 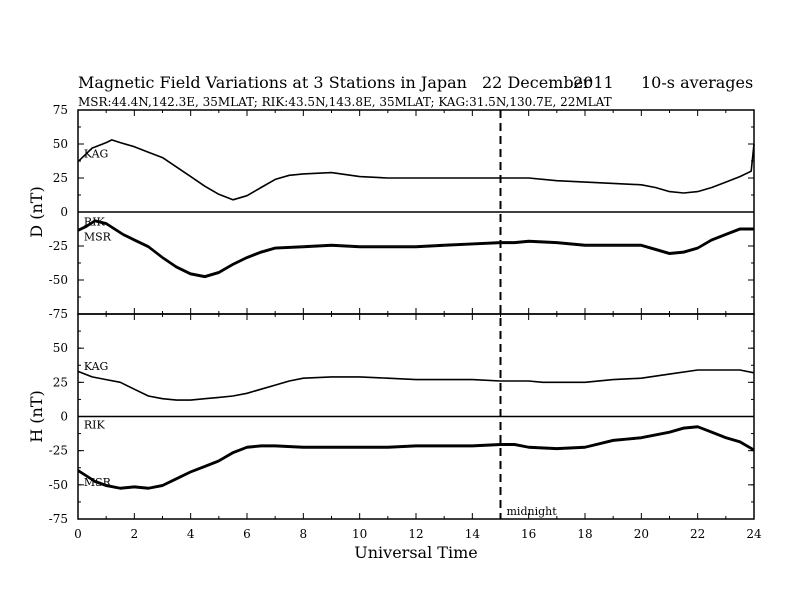 I want to click on x-tick-label: 4, so click(x=191, y=534).